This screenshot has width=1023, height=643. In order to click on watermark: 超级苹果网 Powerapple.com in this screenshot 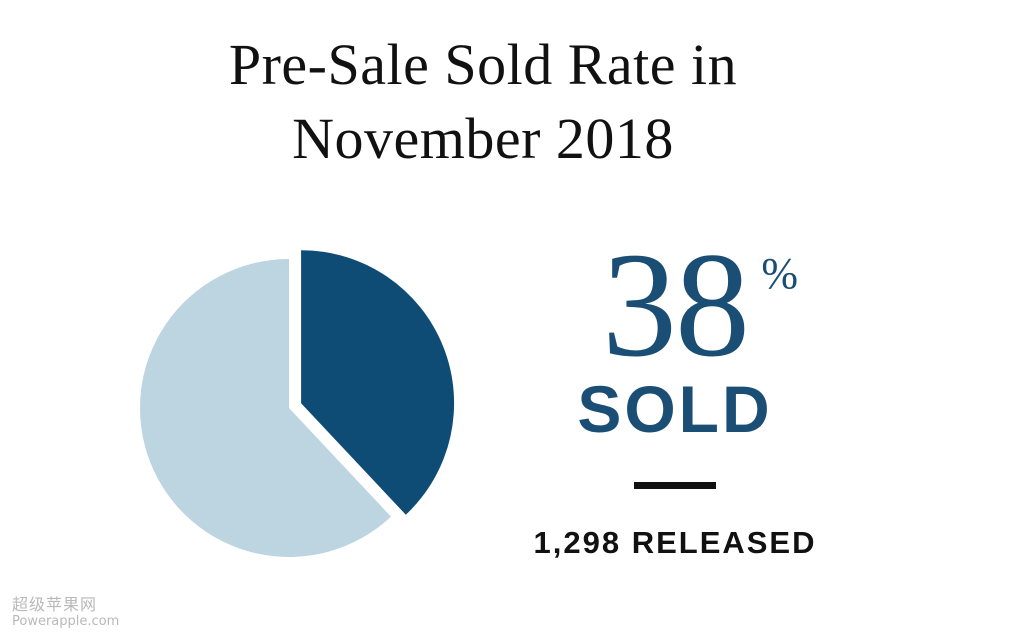, I will do `click(65, 613)`.